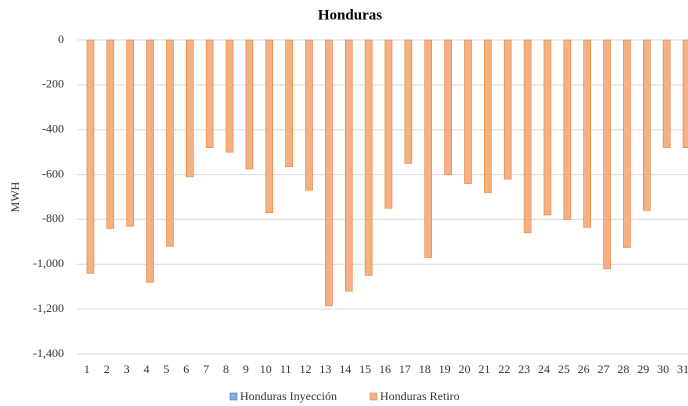  Describe the element at coordinates (385, 369) in the screenshot. I see `x-tick-label: 16` at that location.